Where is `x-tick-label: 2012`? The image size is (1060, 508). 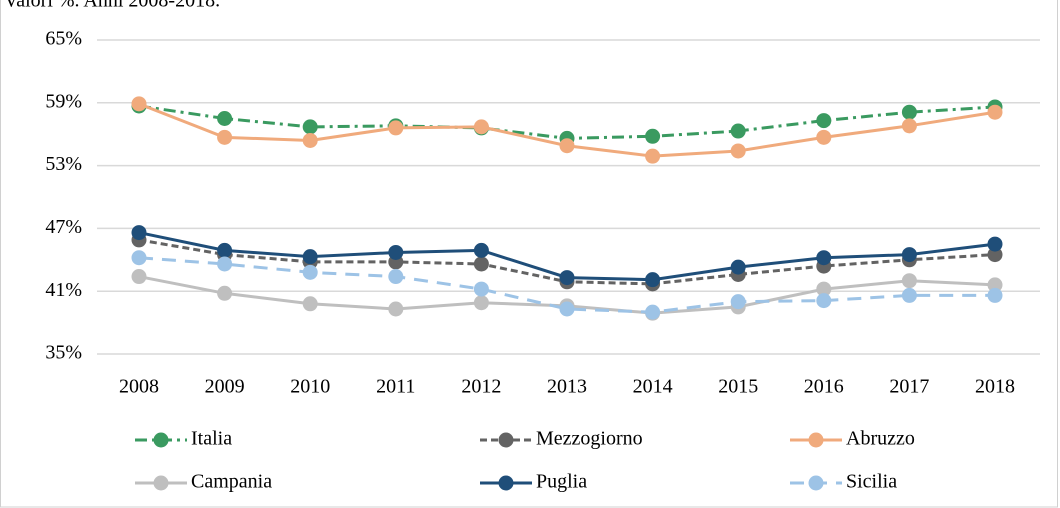
x-tick-label: 2012 is located at coordinates (481, 387).